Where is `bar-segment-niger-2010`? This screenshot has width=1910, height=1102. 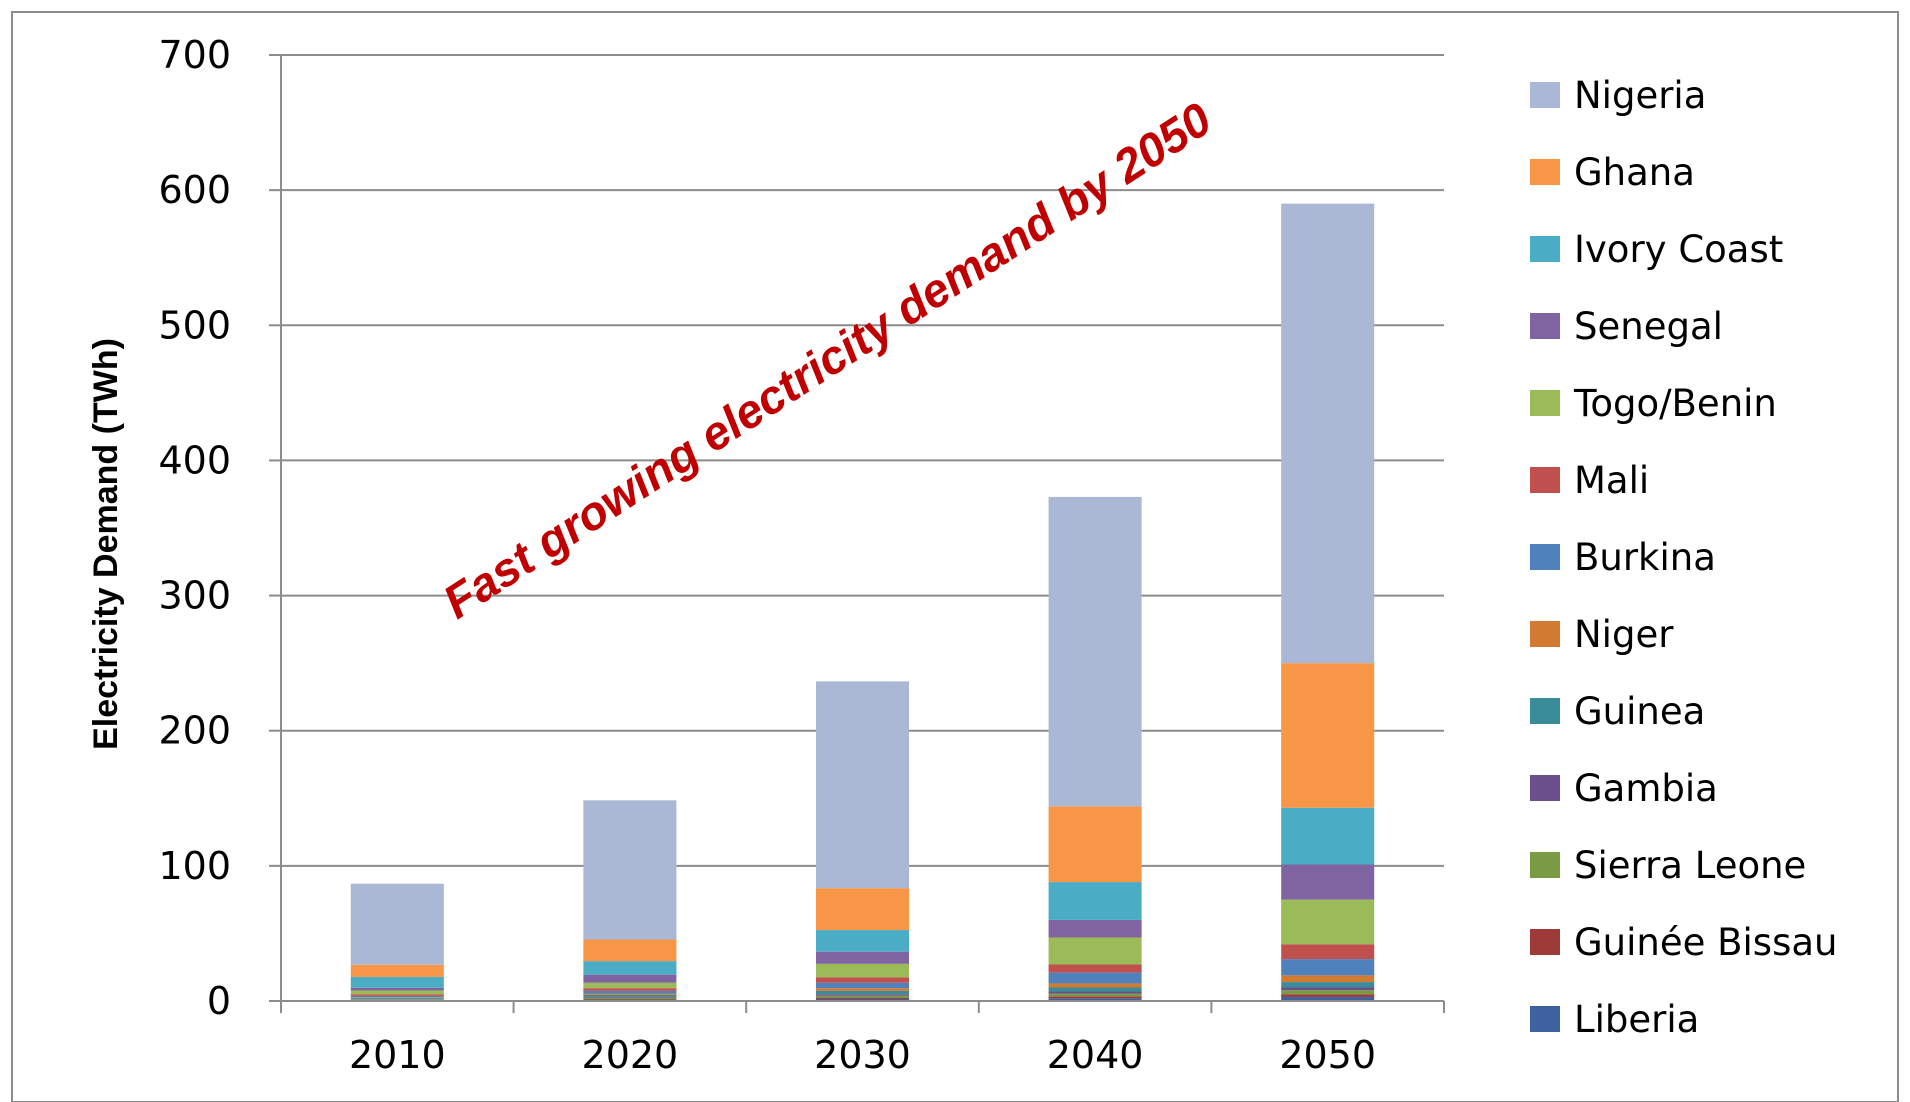 bar-segment-niger-2010 is located at coordinates (397, 997).